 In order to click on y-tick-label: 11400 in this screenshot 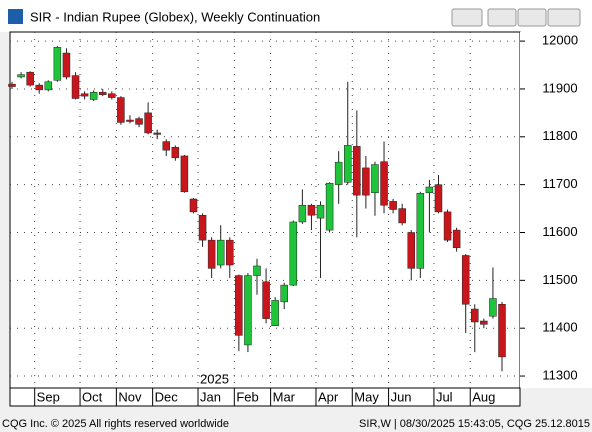, I will do `click(559, 327)`.